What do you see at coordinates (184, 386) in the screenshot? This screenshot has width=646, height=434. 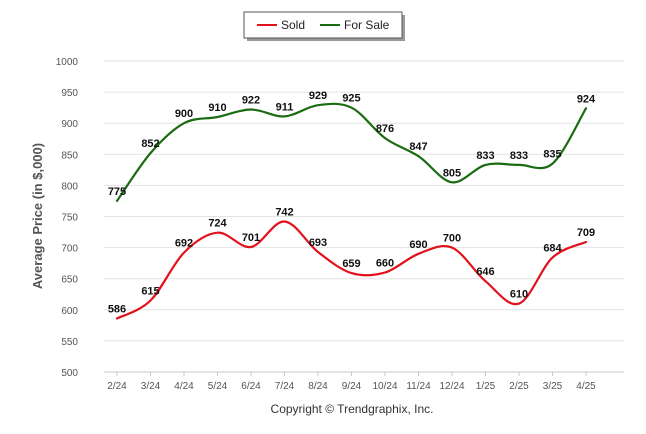 I see `x-tick-label: 4/24` at bounding box center [184, 386].